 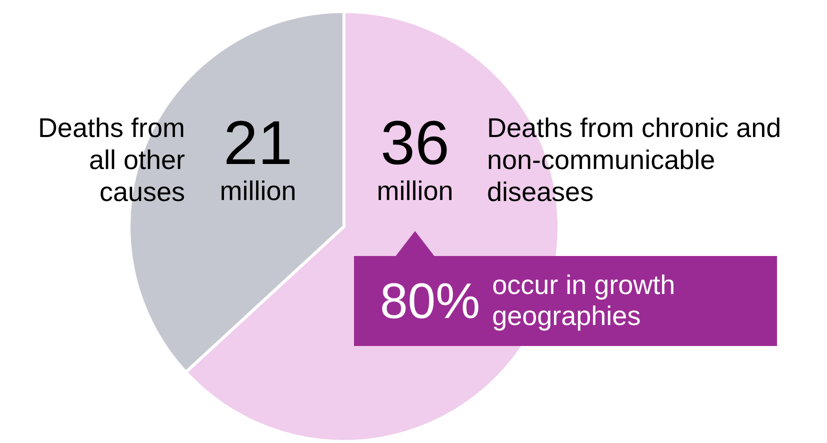 What do you see at coordinates (634, 160) in the screenshot?
I see `slice-label: Deaths from chronic and non-communicable diseases` at bounding box center [634, 160].